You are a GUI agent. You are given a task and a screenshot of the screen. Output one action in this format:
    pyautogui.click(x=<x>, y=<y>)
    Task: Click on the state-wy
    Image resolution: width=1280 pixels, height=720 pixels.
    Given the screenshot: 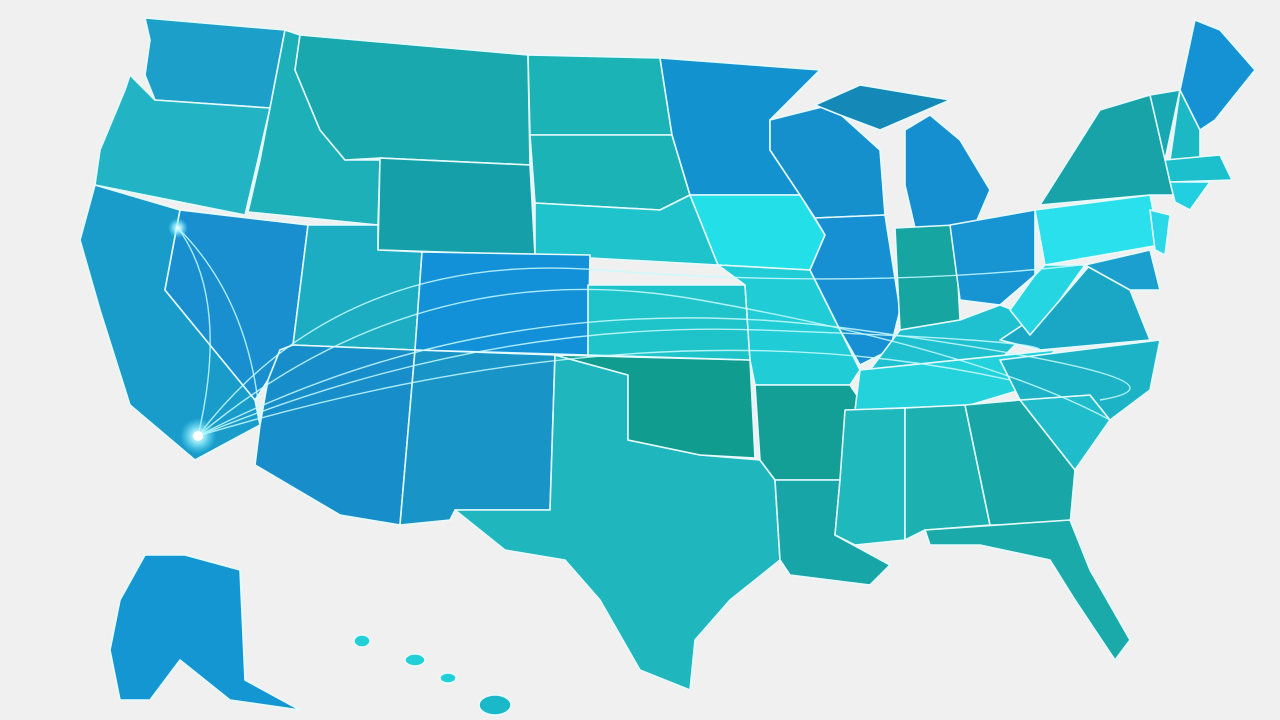 What is the action you would take?
    pyautogui.click(x=456, y=206)
    